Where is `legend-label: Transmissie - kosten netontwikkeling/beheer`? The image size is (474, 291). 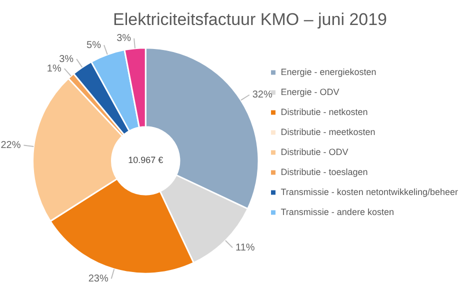 legend-label: Transmissie - kosten netontwikkeling/beheer is located at coordinates (369, 191).